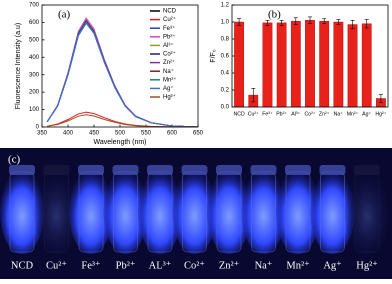  Describe the element at coordinates (225, 91) in the screenshot. I see `y-tick-label: 0.2` at that location.